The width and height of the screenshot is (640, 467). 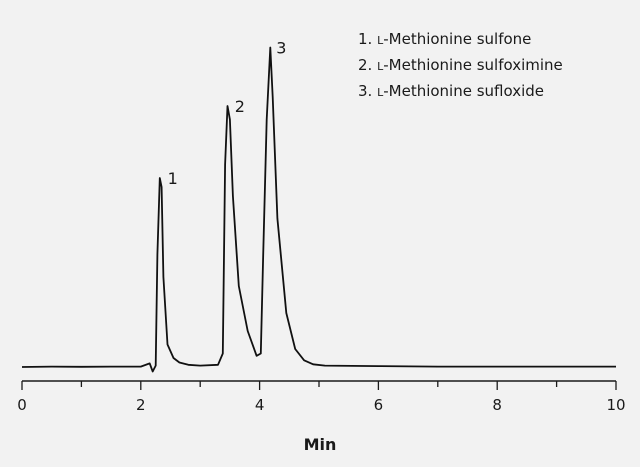 I want to click on legend-entry: 2. L-Methionine sulfoximine, so click(x=460, y=65).